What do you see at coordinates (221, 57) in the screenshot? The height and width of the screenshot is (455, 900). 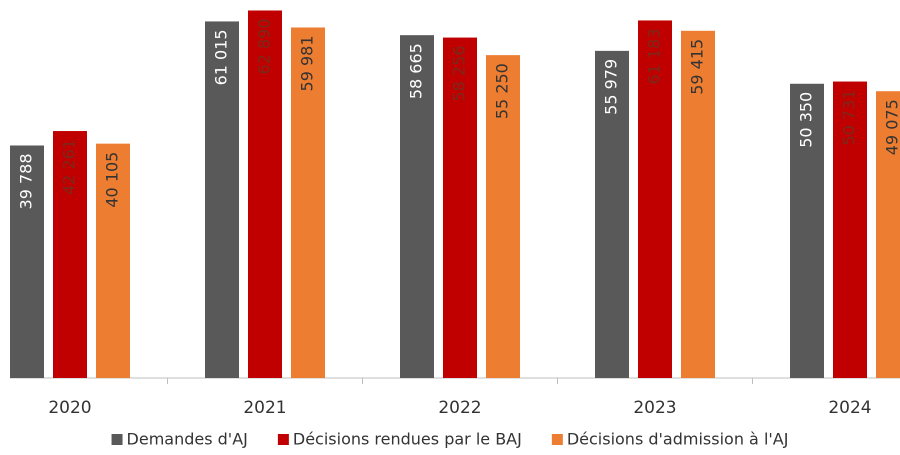 I see `data-label: 61 015` at bounding box center [221, 57].